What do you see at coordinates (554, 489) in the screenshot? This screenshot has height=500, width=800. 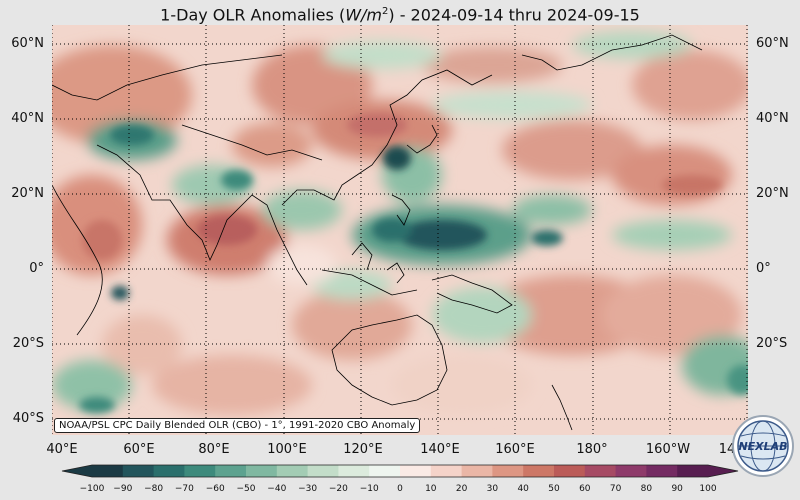 I see `colorbar-tick-label: 50` at bounding box center [554, 489].